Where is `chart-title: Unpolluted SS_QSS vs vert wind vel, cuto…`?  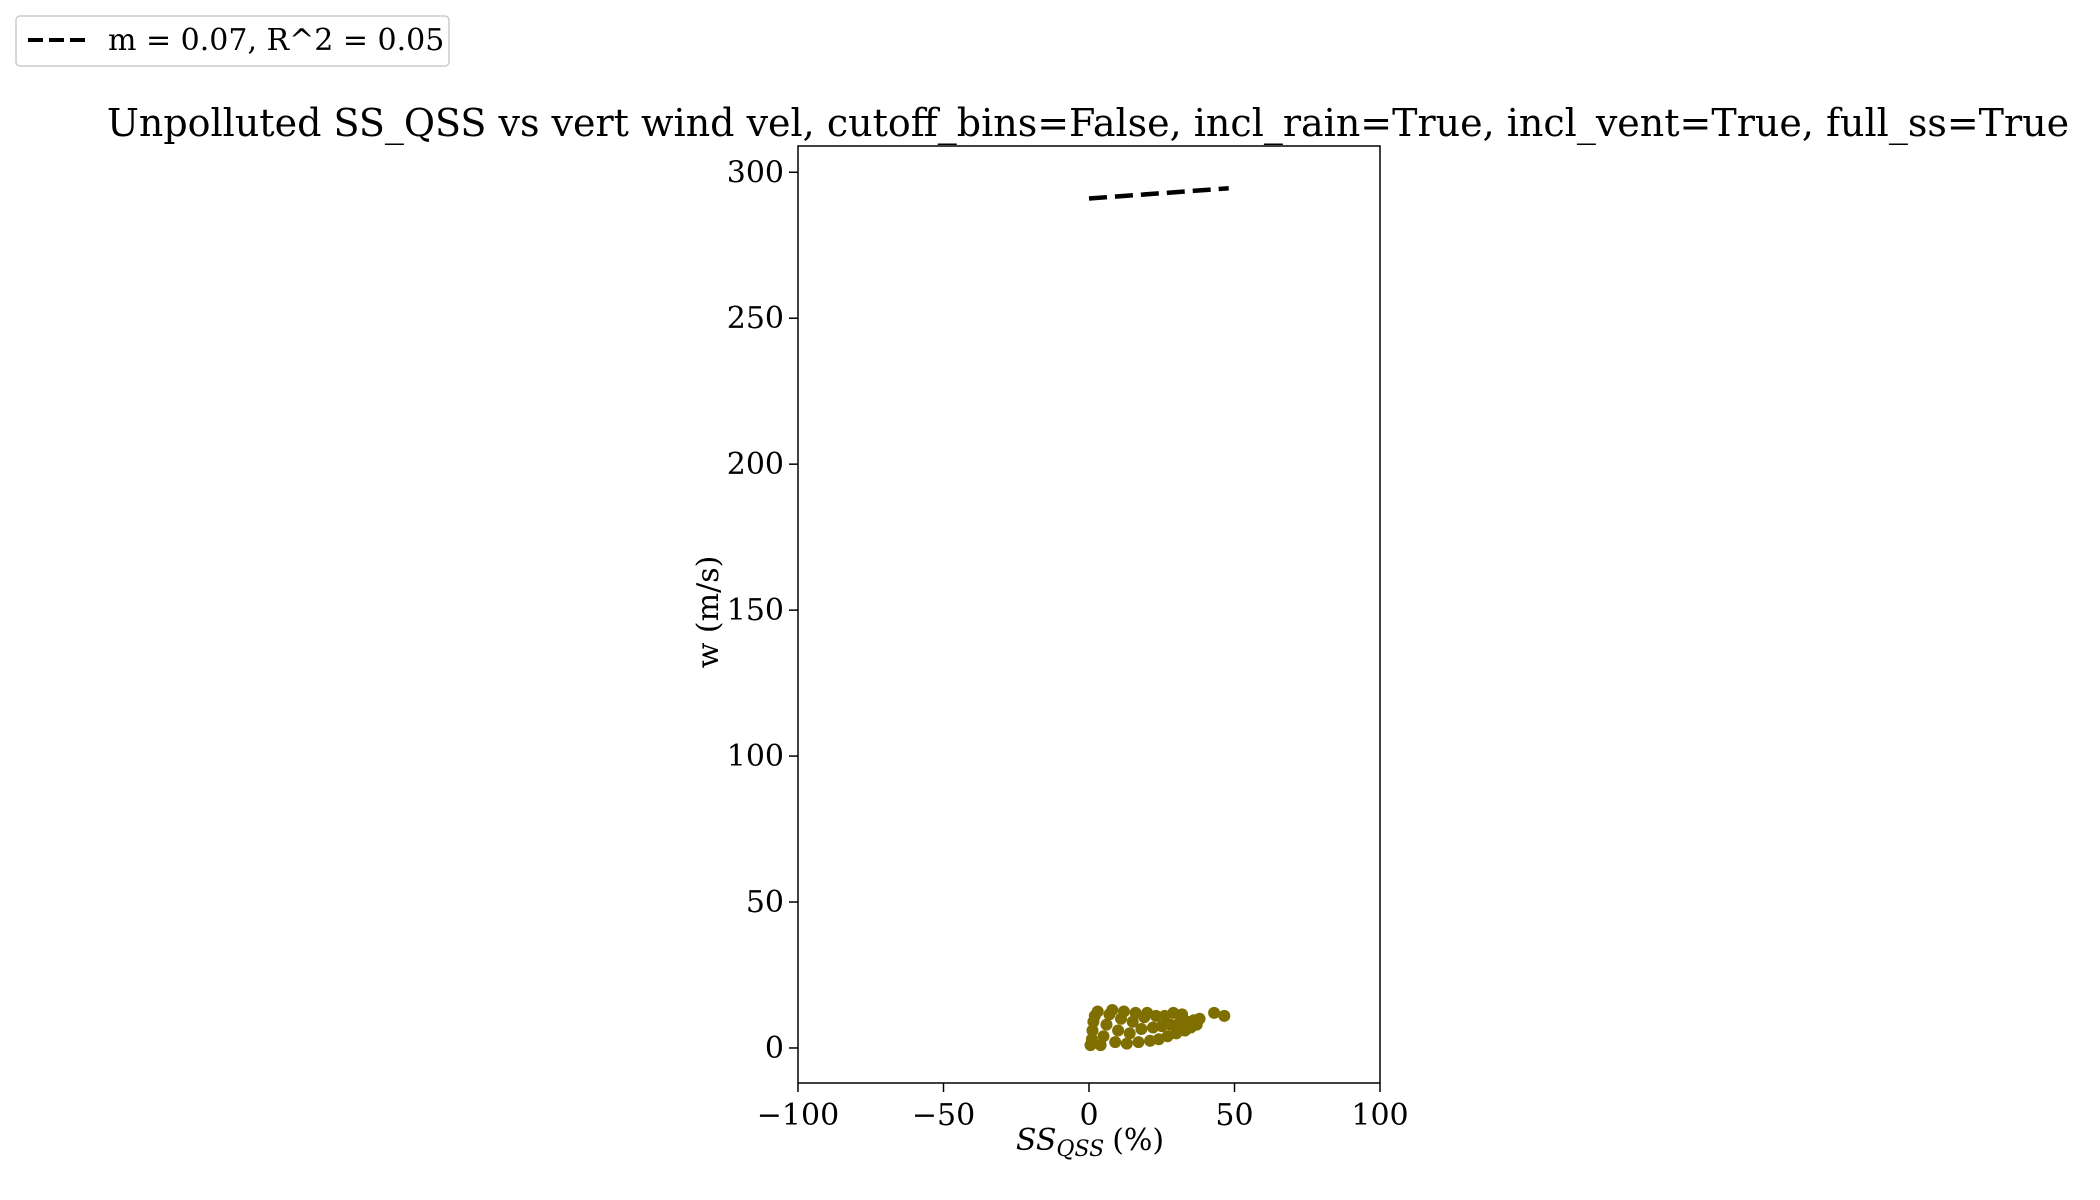
chart-title: Unpolluted SS_QSS vs vert wind vel, cuto… is located at coordinates (1088, 123).